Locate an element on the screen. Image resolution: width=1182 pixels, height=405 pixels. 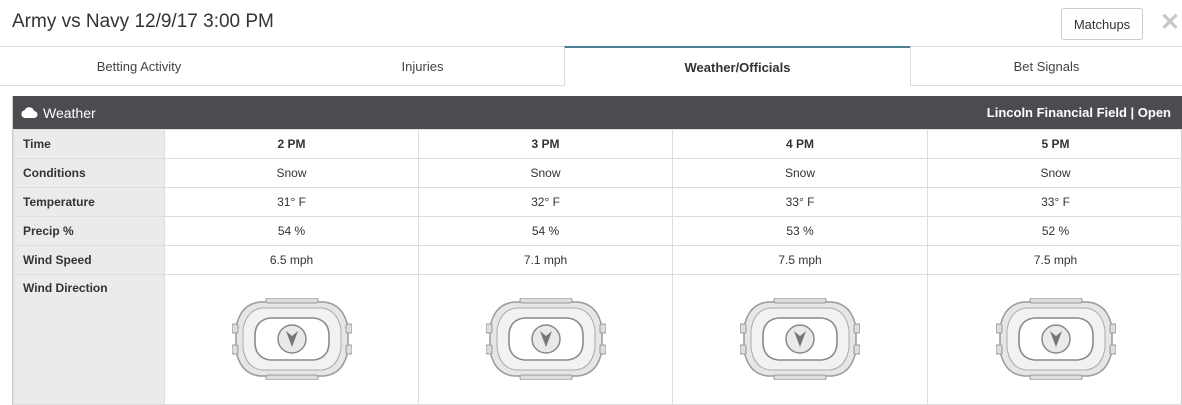
row-label-wind-direction: Wind Direction is located at coordinates (89, 339).